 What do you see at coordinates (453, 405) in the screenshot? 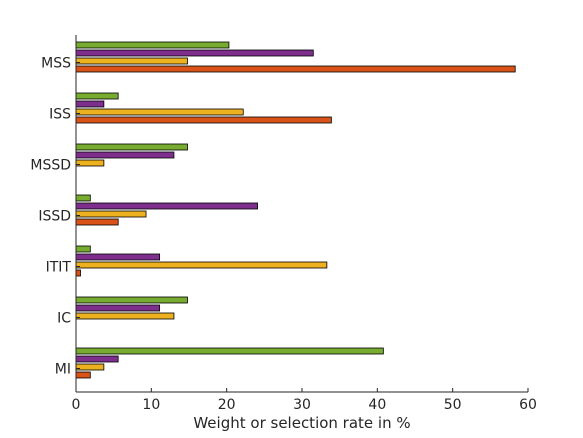
I see `x-tick-label: 50` at bounding box center [453, 405].